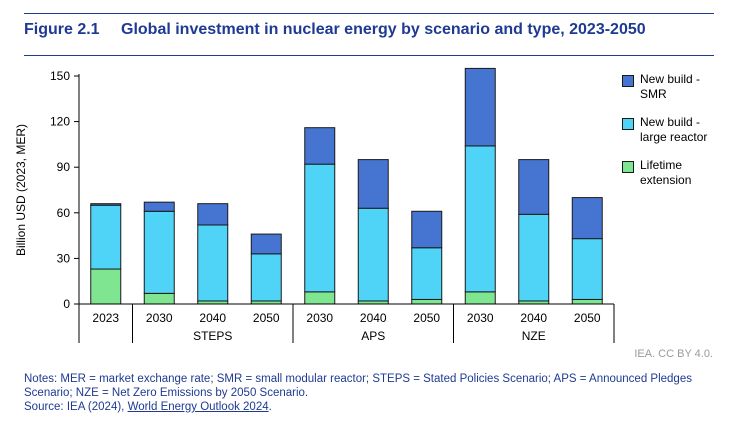 This screenshot has height=434, width=729. Describe the element at coordinates (666, 180) in the screenshot. I see `legend-label: extension` at that location.